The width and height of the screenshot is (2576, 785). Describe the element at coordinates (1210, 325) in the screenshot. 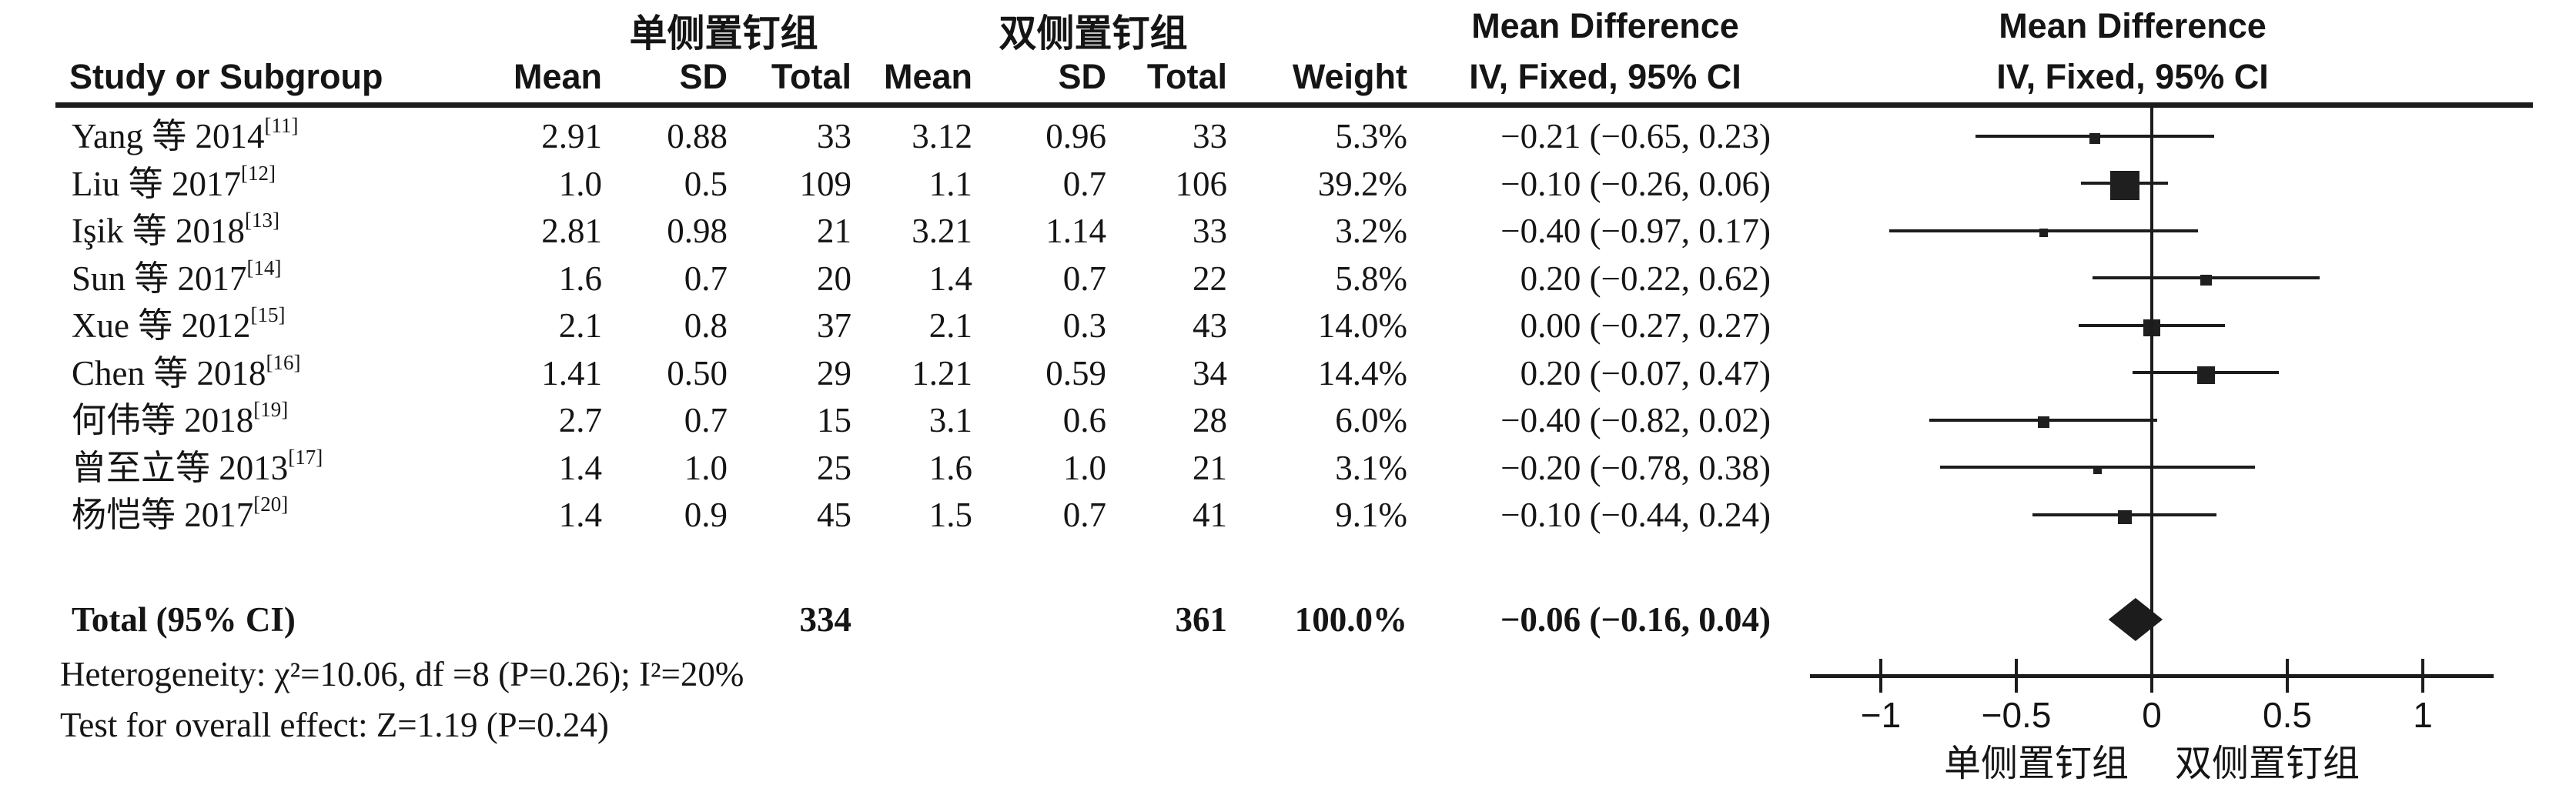

I see `total2-cell: 43` at that location.